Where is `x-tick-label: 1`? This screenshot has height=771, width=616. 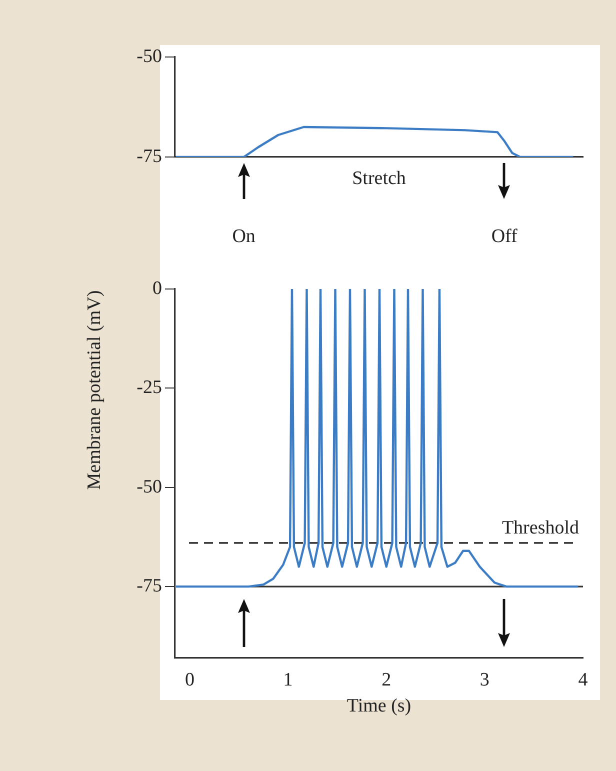 x-tick-label: 1 is located at coordinates (288, 679).